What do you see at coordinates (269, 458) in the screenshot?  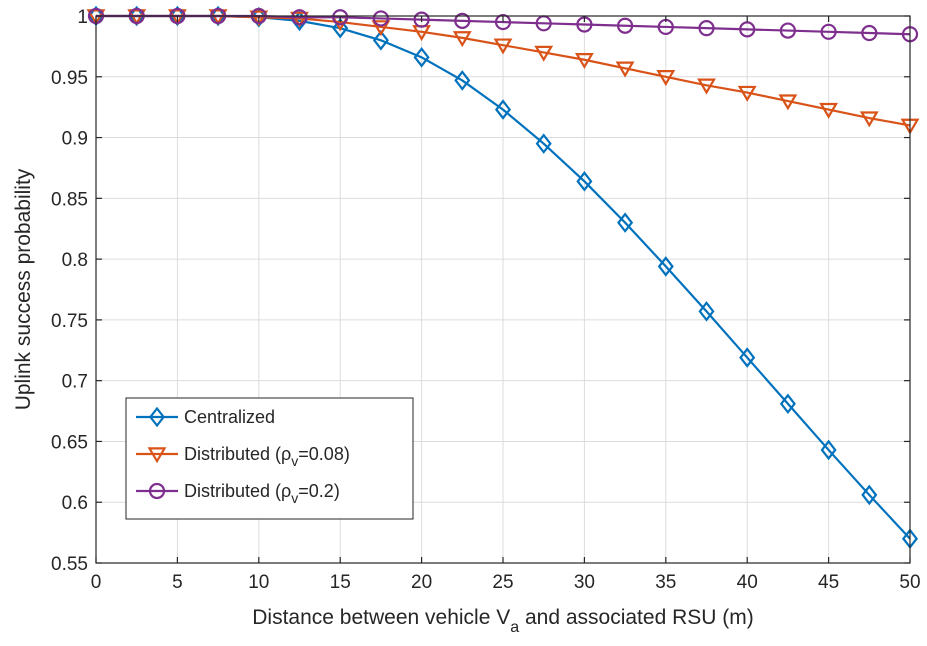 I see `legend-box` at bounding box center [269, 458].